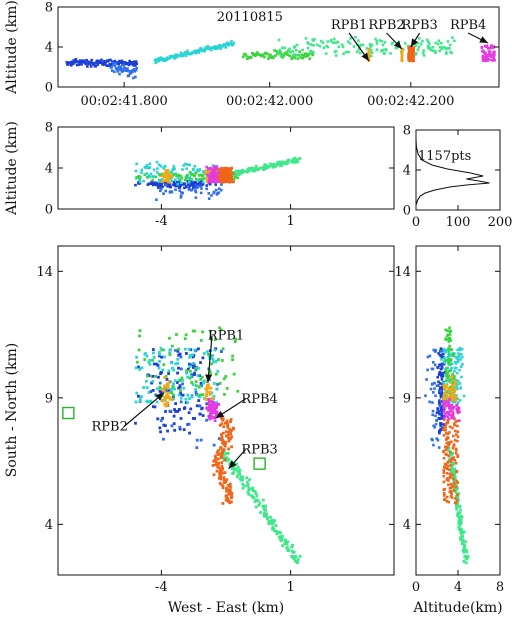 Image resolution: width=512 pixels, height=624 pixels. Describe the element at coordinates (349, 25) in the screenshot. I see `time-panel-annotation: RPB1` at that location.